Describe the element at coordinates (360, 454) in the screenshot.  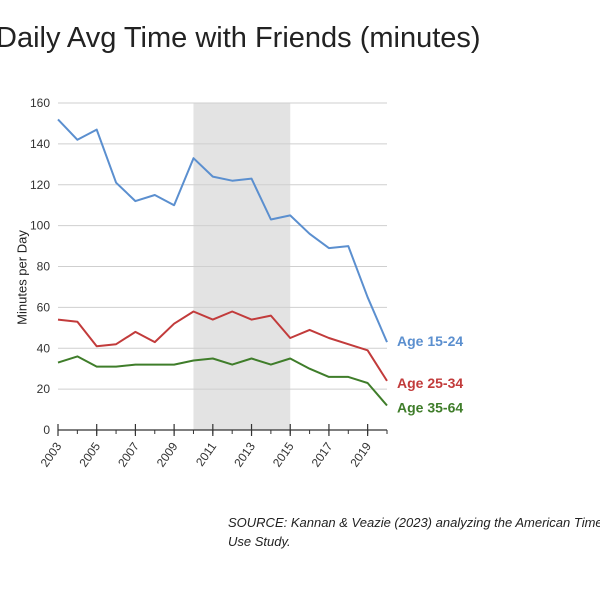
I see `x-tick-label: 2019` at that location.